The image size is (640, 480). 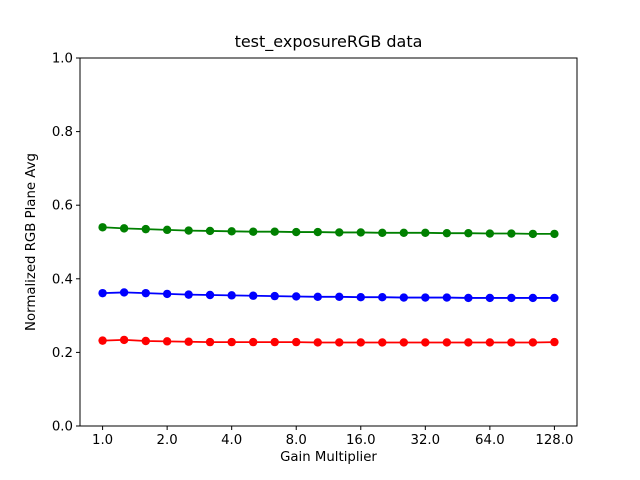 What do you see at coordinates (231, 440) in the screenshot?
I see `x-tick-label: 4.0` at bounding box center [231, 440].